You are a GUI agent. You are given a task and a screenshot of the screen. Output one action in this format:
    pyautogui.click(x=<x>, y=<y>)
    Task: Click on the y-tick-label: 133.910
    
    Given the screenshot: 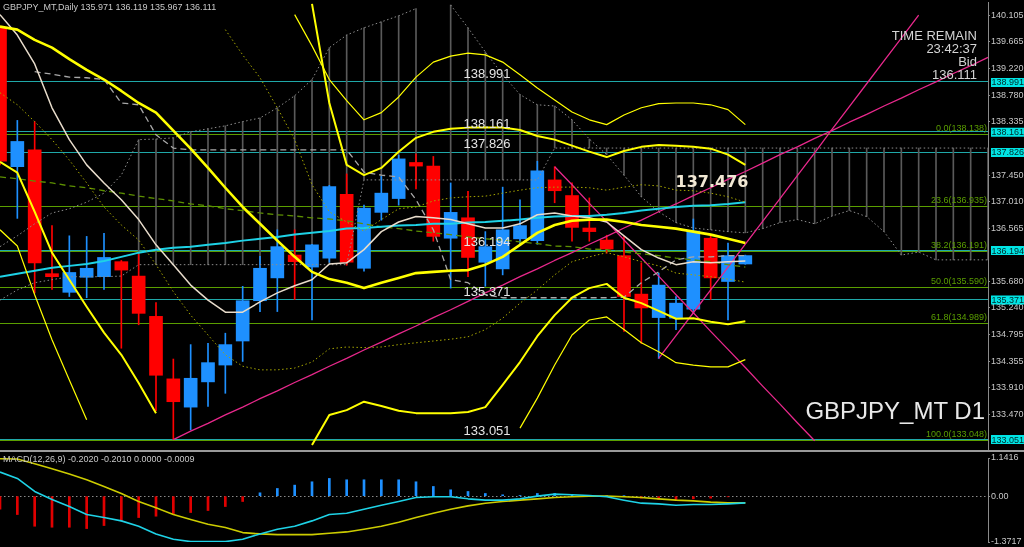 What is the action you would take?
    pyautogui.click(x=1007, y=387)
    